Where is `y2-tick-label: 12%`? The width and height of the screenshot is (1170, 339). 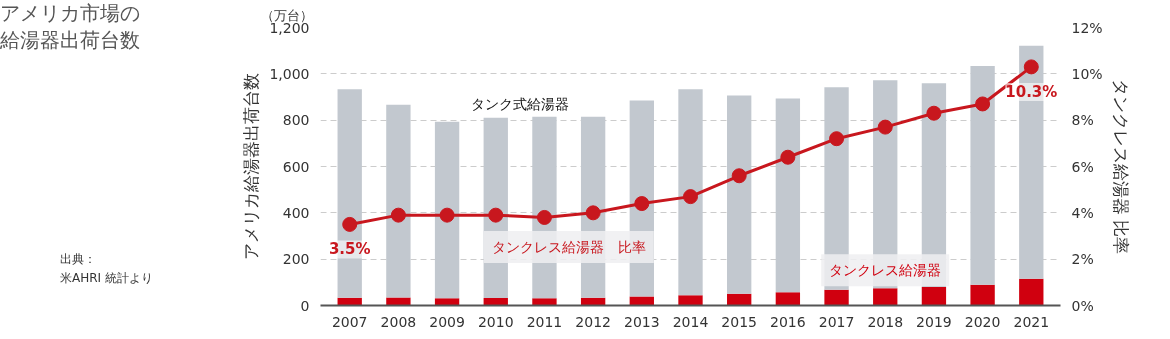 y2-tick-label: 12% is located at coordinates (1087, 27).